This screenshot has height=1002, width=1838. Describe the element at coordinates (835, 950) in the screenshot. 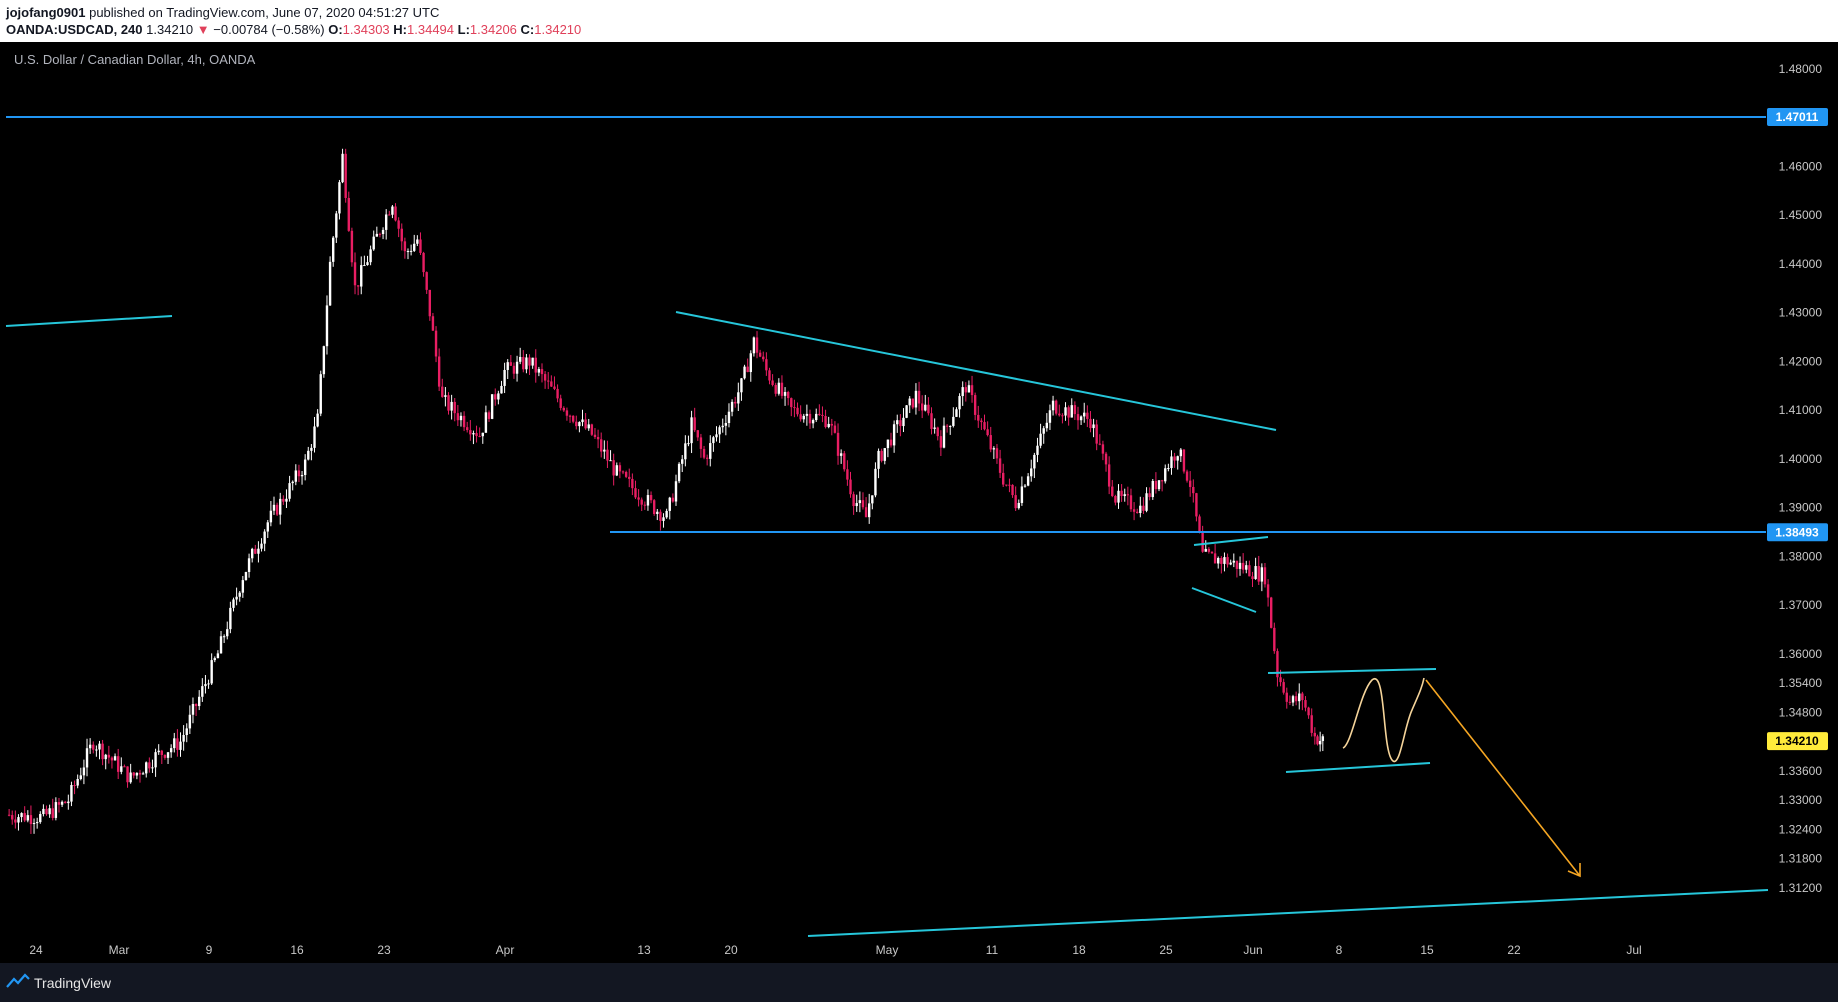

I see `time-axis: 24 Mar 9 16 23 Apr 13 20 May 11 18 25 Jun 8 15 22 Jul` at that location.